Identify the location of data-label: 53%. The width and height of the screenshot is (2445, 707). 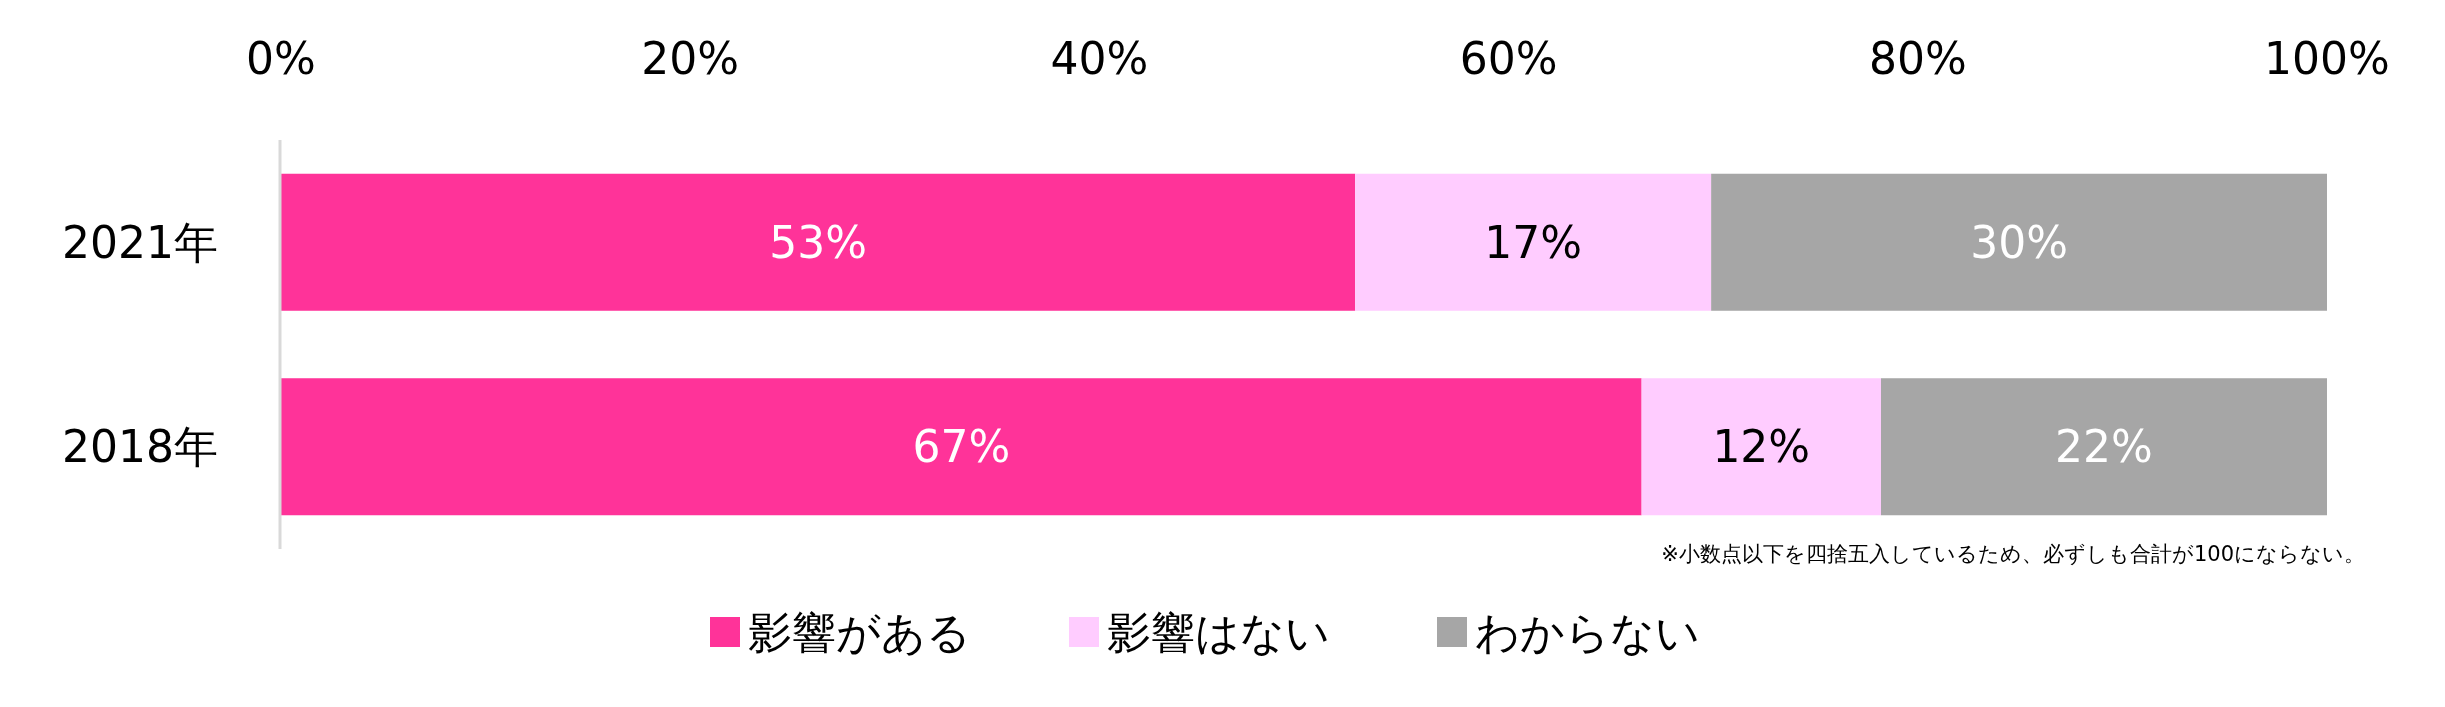
(818, 242).